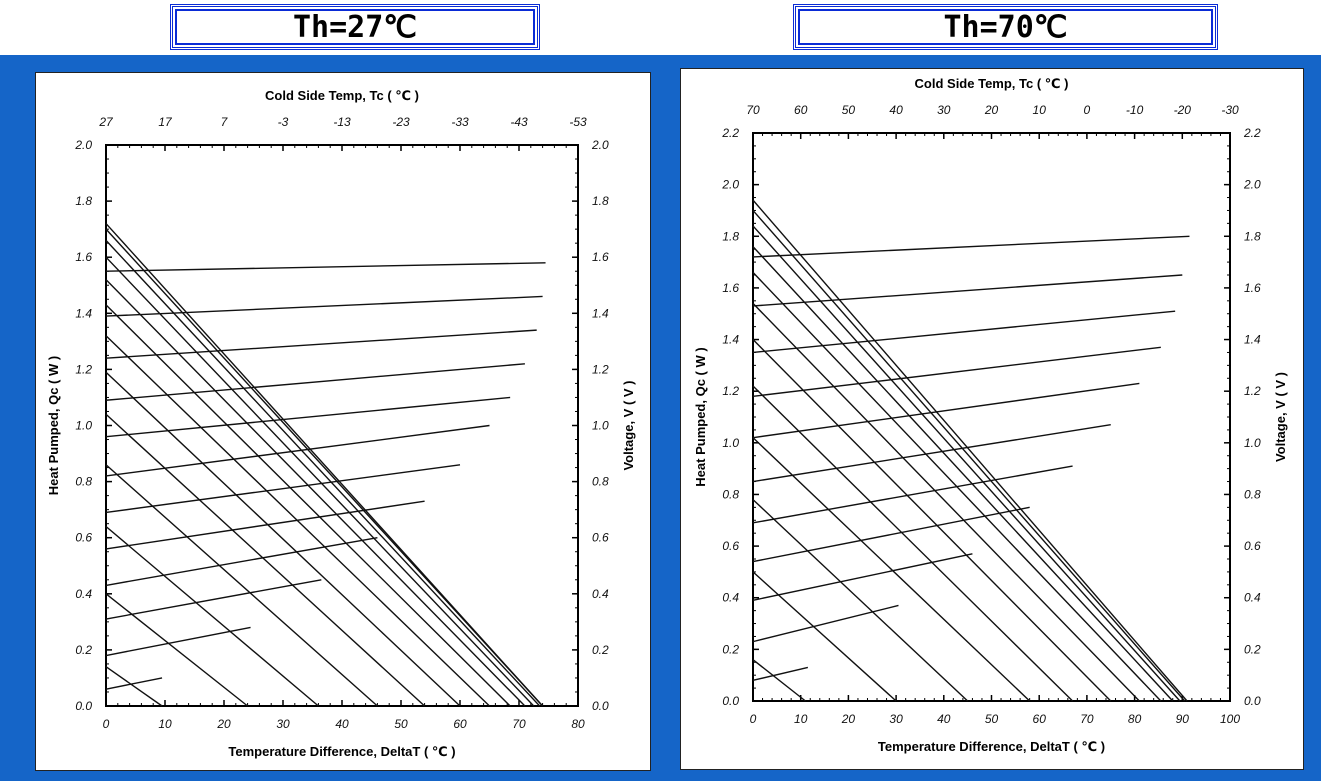  What do you see at coordinates (1135, 719) in the screenshot?
I see `x-tick-label: 80` at bounding box center [1135, 719].